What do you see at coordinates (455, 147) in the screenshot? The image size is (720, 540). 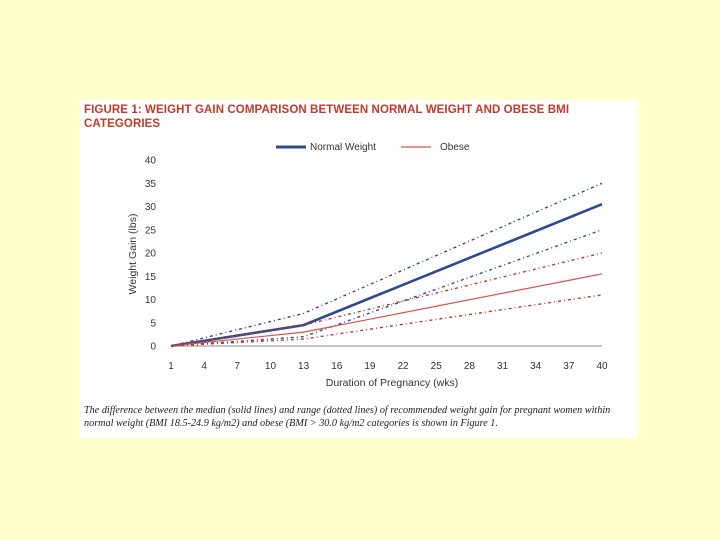 I see `legend-obese-label: Obese` at bounding box center [455, 147].